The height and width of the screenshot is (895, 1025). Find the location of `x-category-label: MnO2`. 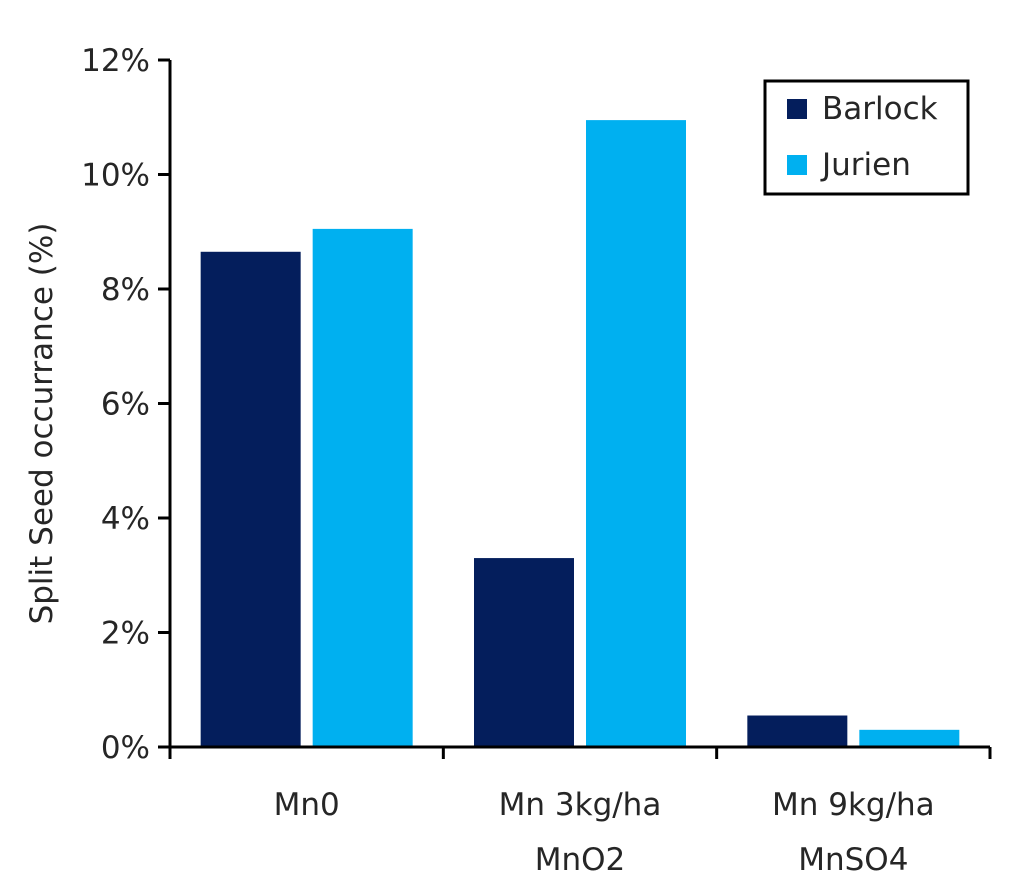

x-category-label: MnO2 is located at coordinates (580, 860).